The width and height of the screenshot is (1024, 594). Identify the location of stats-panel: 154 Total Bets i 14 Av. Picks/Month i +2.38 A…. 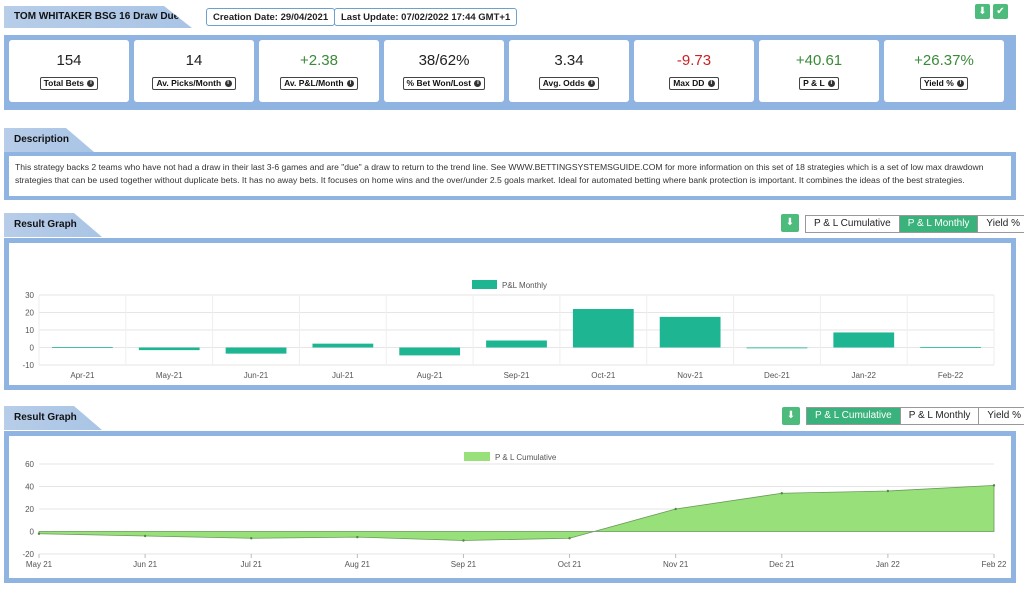
(510, 72).